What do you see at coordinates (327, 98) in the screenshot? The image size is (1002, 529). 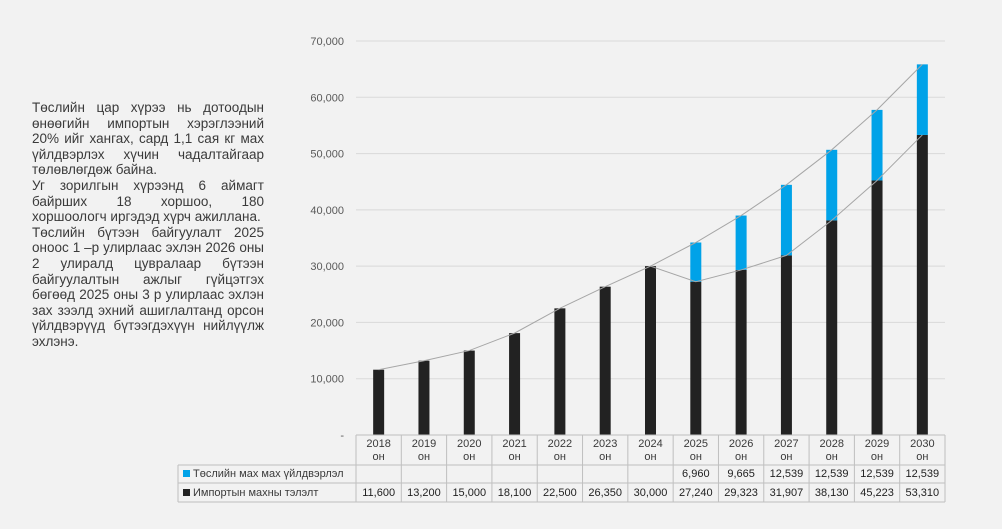 I see `y-tick-label: 60,000` at bounding box center [327, 98].